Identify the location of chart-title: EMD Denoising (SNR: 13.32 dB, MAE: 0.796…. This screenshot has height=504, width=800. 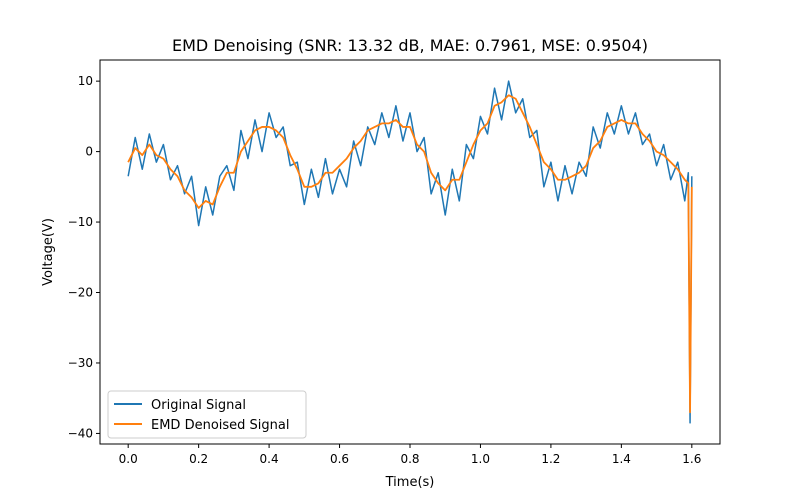
(410, 45).